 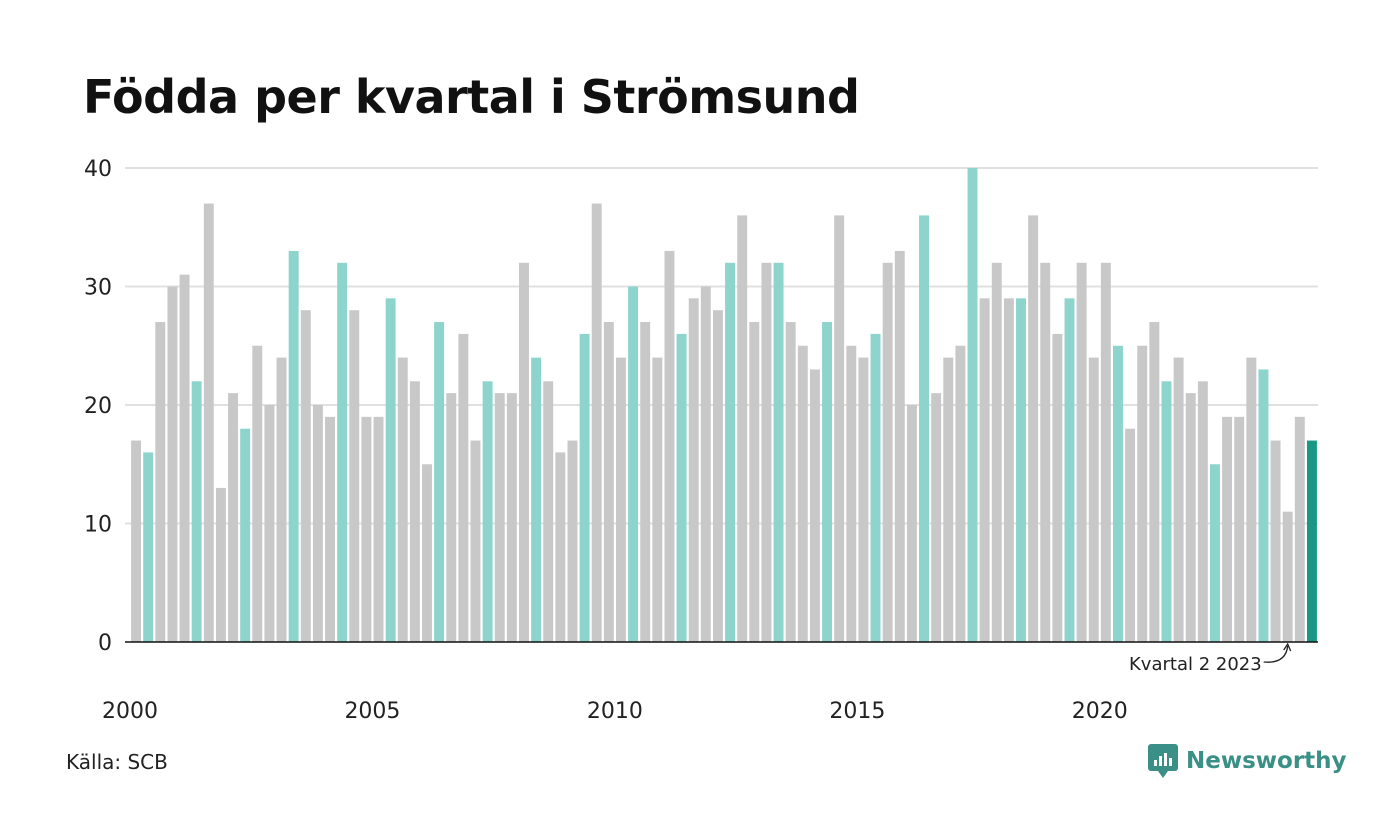 I want to click on x-tick-label: 2010, so click(x=615, y=711).